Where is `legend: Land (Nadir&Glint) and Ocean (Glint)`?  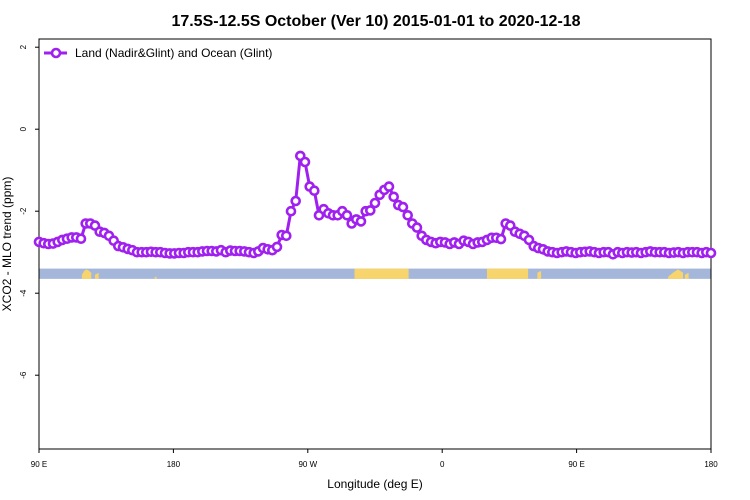 legend: Land (Nadir&Glint) and Ocean (Glint) is located at coordinates (158, 53).